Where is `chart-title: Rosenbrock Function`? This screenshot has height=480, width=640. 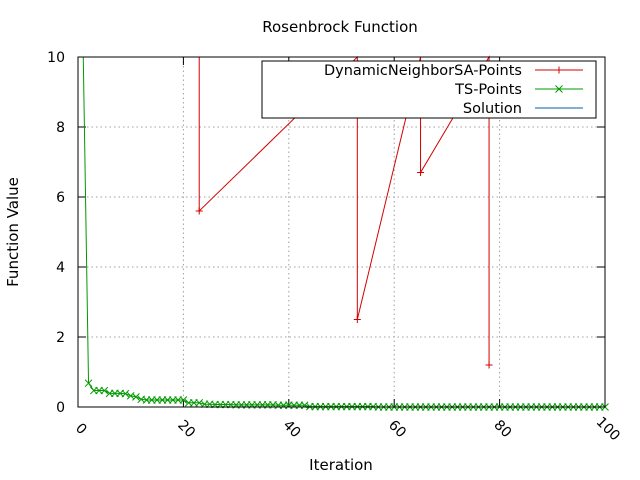 chart-title: Rosenbrock Function is located at coordinates (340, 27).